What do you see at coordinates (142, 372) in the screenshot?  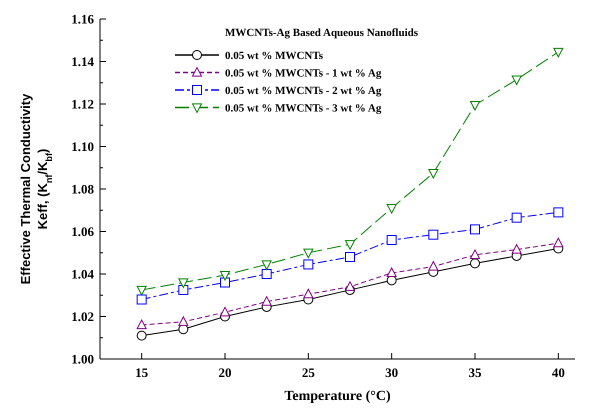 I see `x-tick-label: 15` at bounding box center [142, 372].